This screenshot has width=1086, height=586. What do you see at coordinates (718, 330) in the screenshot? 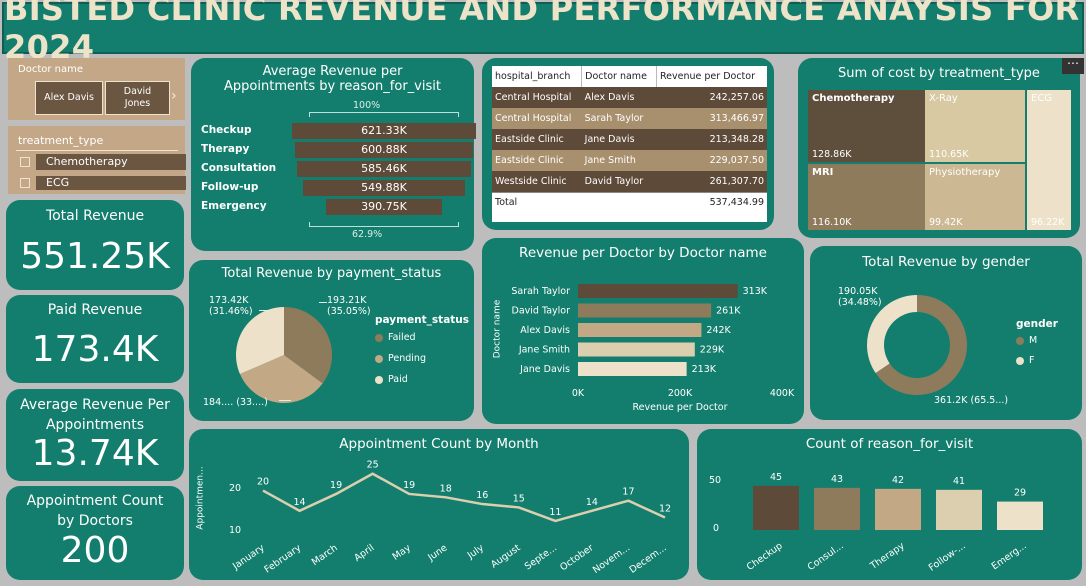
I see `doctor-value-label: 242K` at bounding box center [718, 330].